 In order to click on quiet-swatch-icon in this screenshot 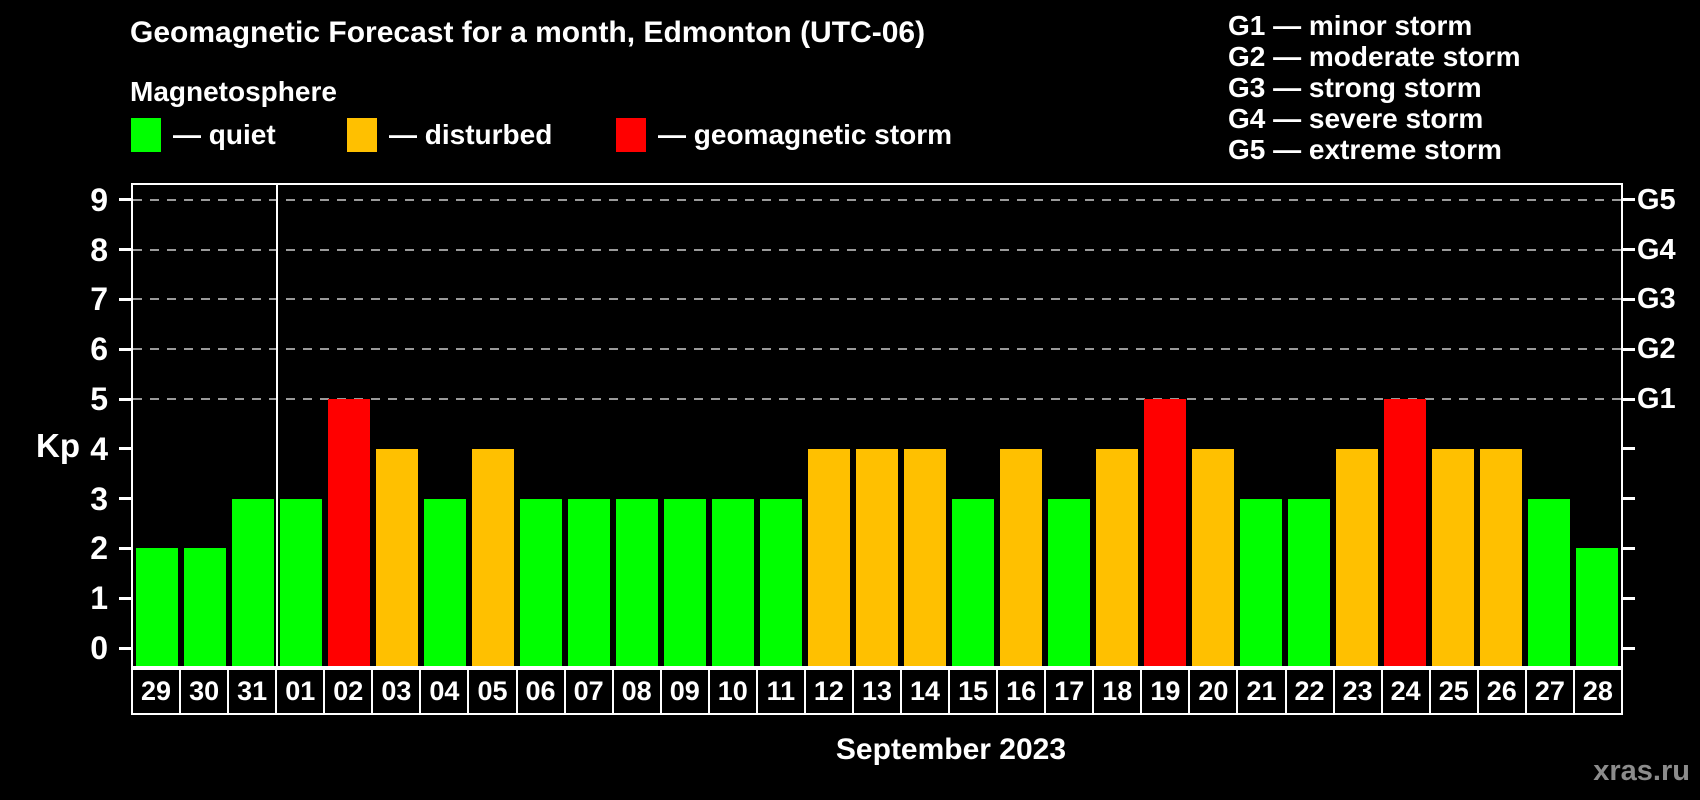, I will do `click(146, 135)`.